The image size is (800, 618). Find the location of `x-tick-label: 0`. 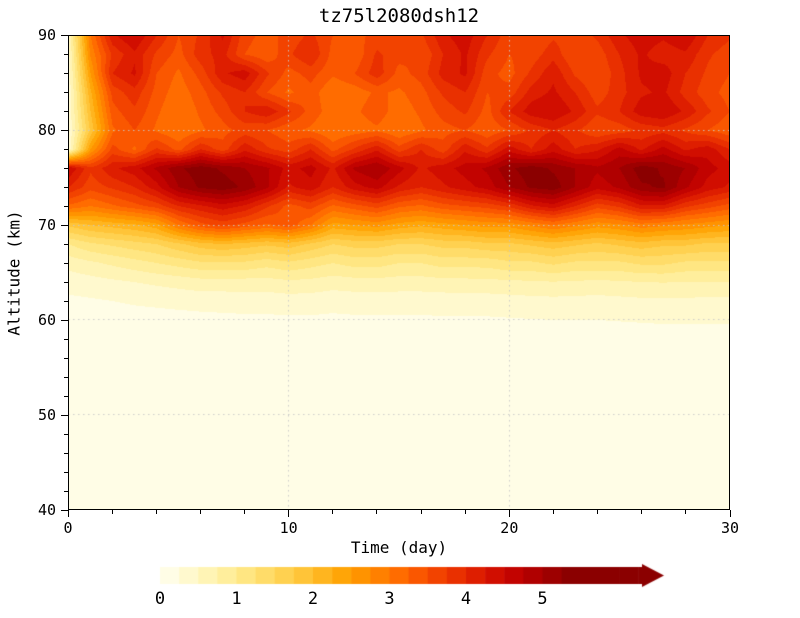

x-tick-label: 0 is located at coordinates (68, 528).